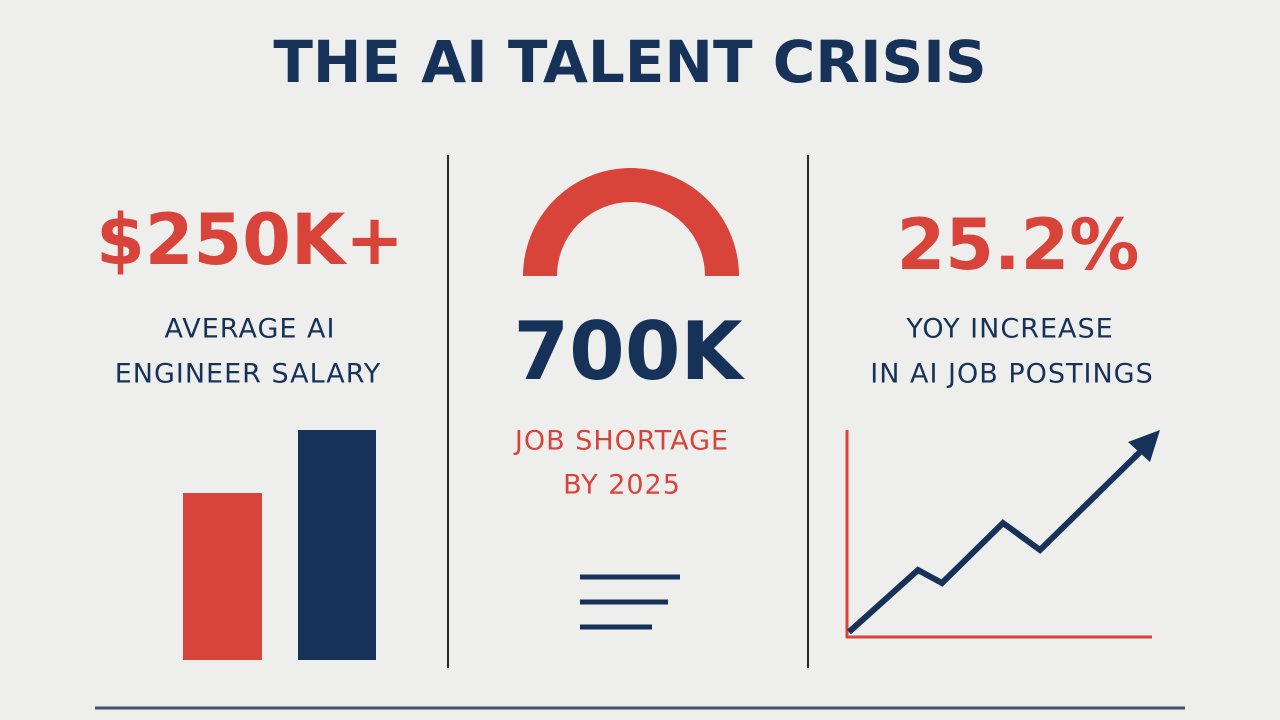 The height and width of the screenshot is (720, 1280). I want to click on title: THE AI TALENT CRISIS, so click(629, 62).